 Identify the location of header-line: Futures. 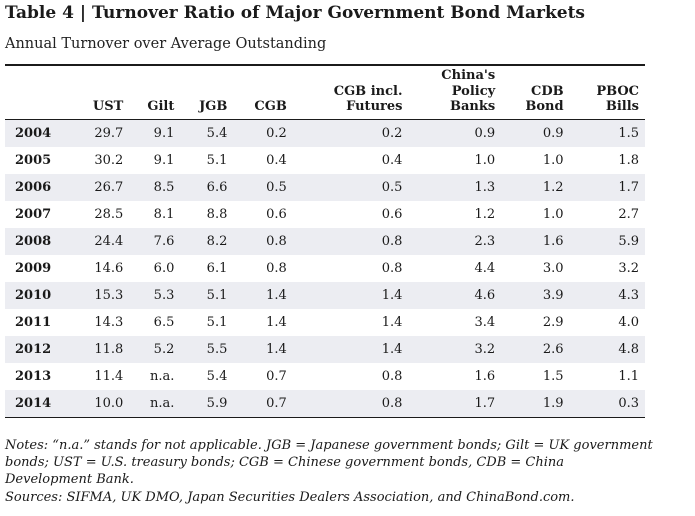
(374, 106).